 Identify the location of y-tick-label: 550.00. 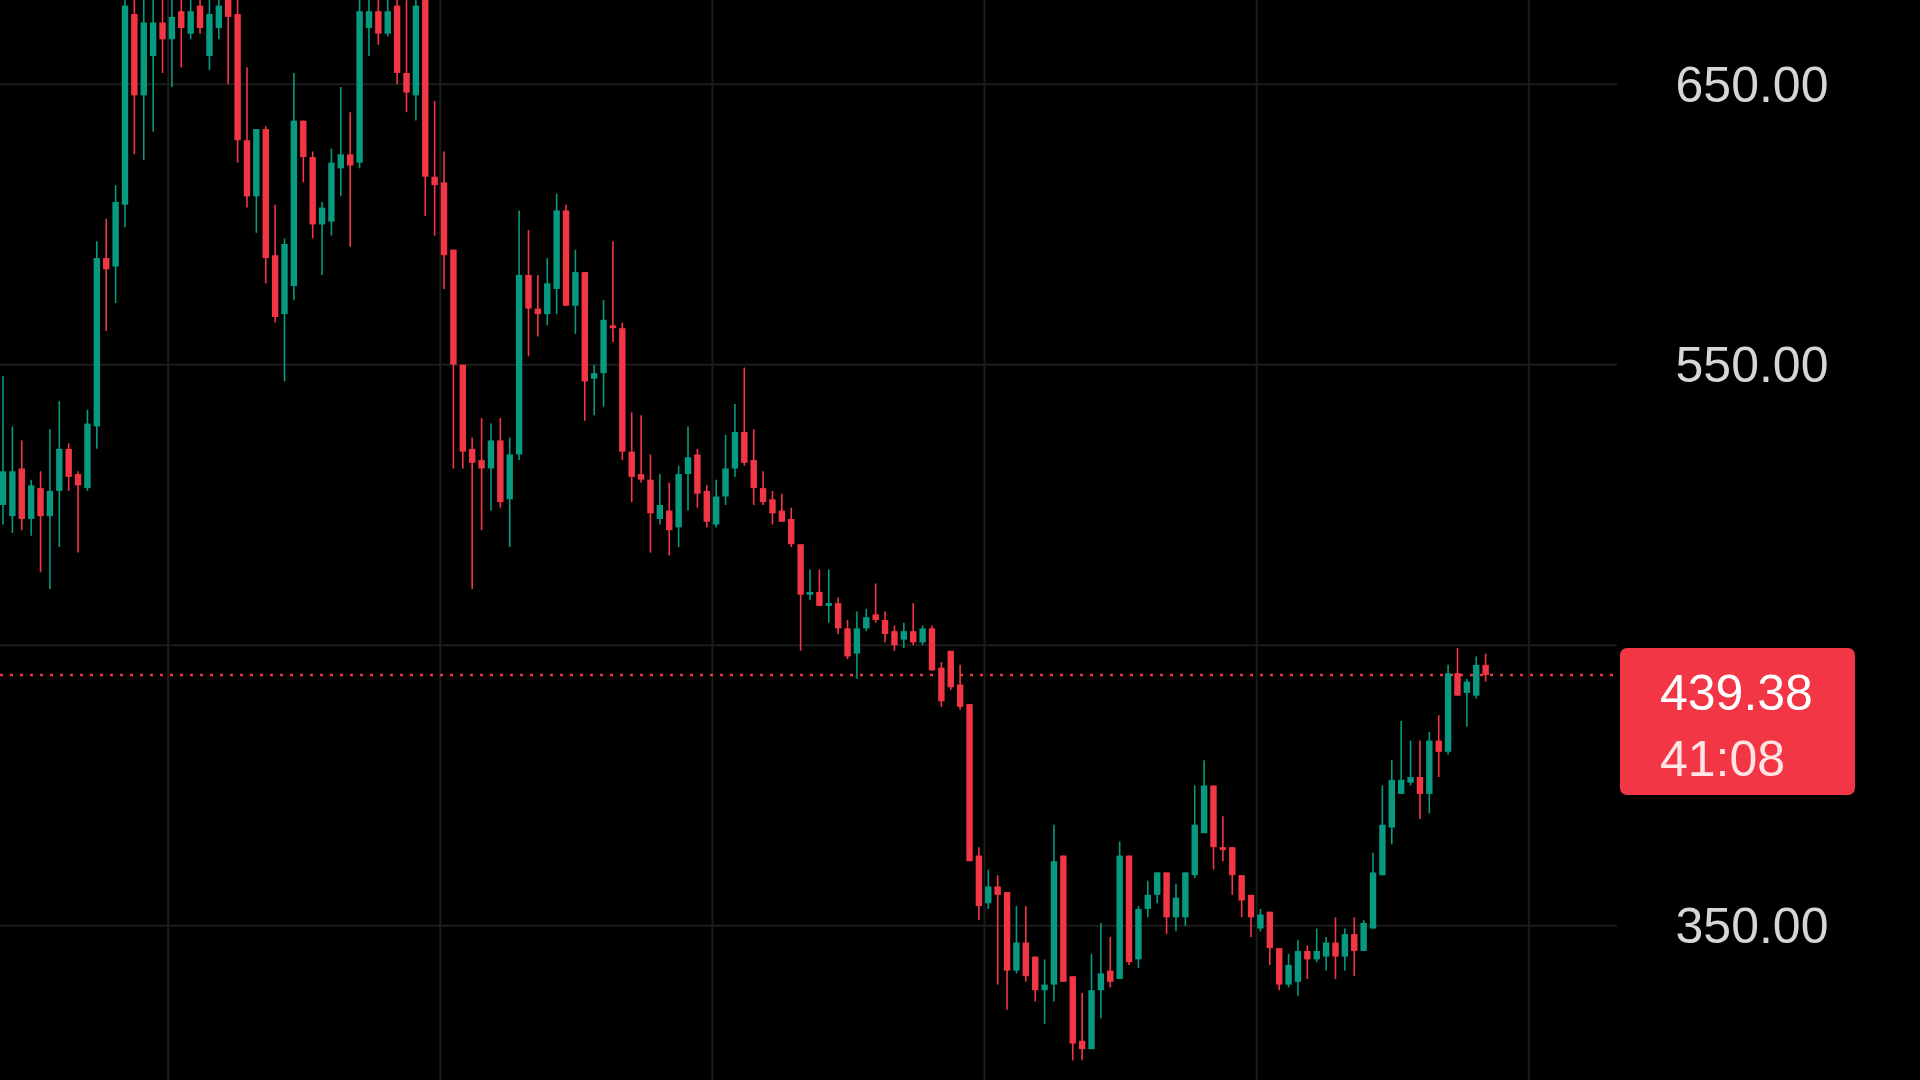
(1752, 365).